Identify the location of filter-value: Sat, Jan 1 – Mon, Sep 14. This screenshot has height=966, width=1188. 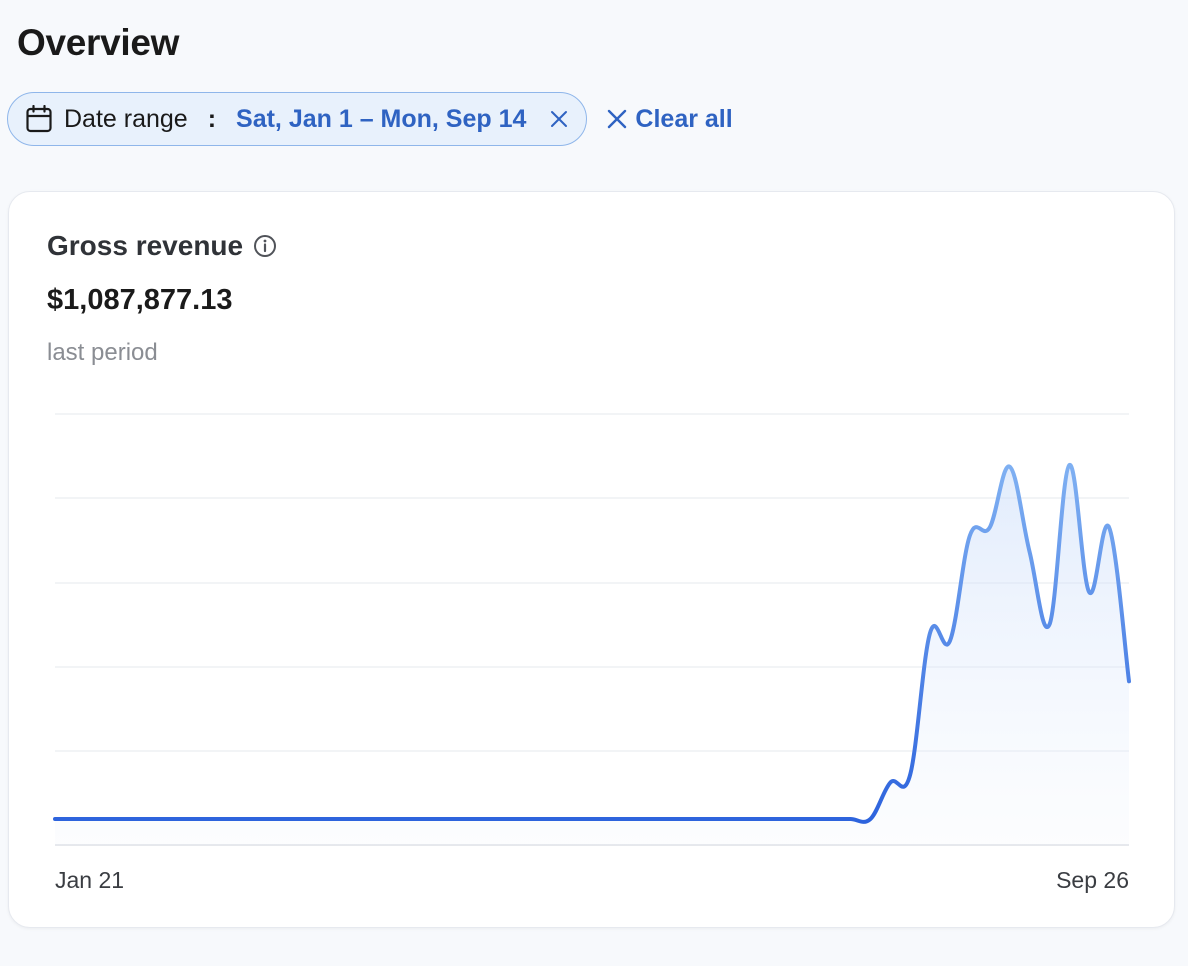
(381, 118).